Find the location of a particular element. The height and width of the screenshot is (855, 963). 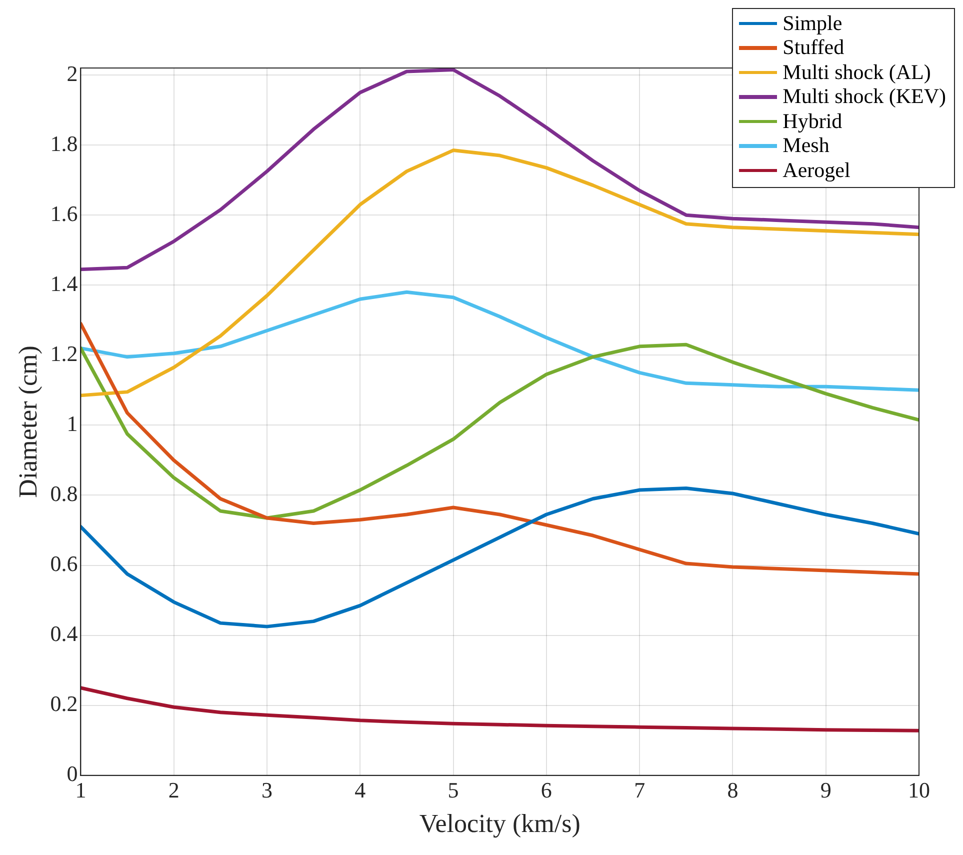

y-tick-label: 0.6 is located at coordinates (64, 563).